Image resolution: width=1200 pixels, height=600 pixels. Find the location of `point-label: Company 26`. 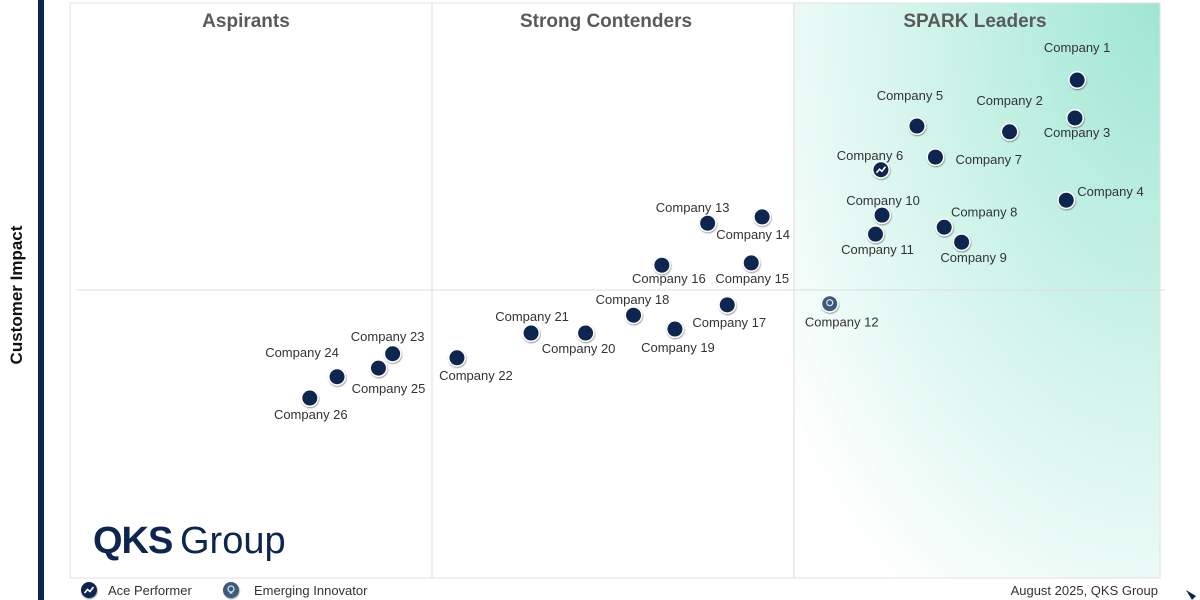

point-label: Company 26 is located at coordinates (311, 414).